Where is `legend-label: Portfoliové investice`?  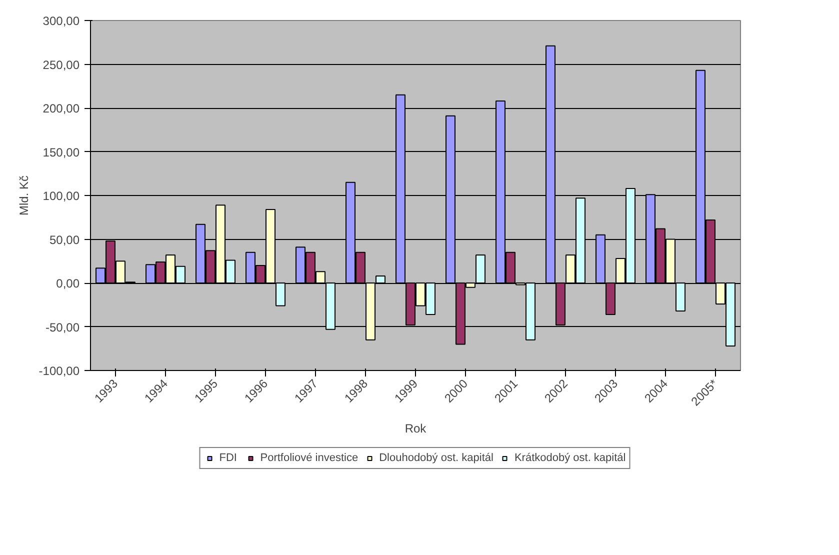
legend-label: Portfoliové investice is located at coordinates (309, 458).